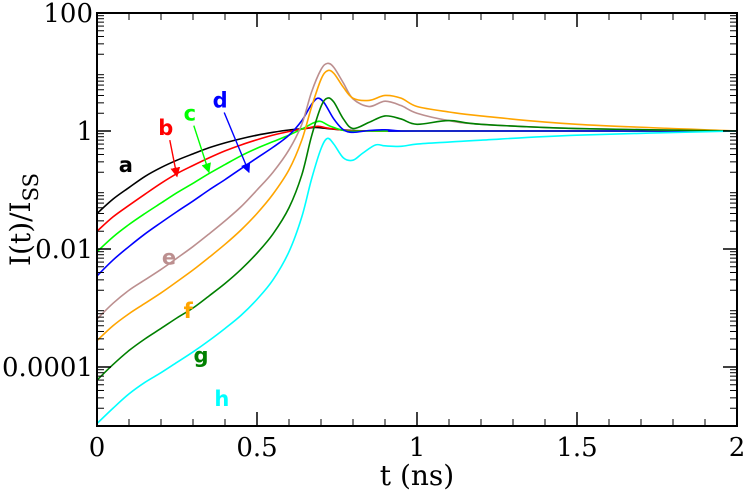 The image size is (747, 494). What do you see at coordinates (97, 448) in the screenshot?
I see `x-tick-label: 0` at bounding box center [97, 448].